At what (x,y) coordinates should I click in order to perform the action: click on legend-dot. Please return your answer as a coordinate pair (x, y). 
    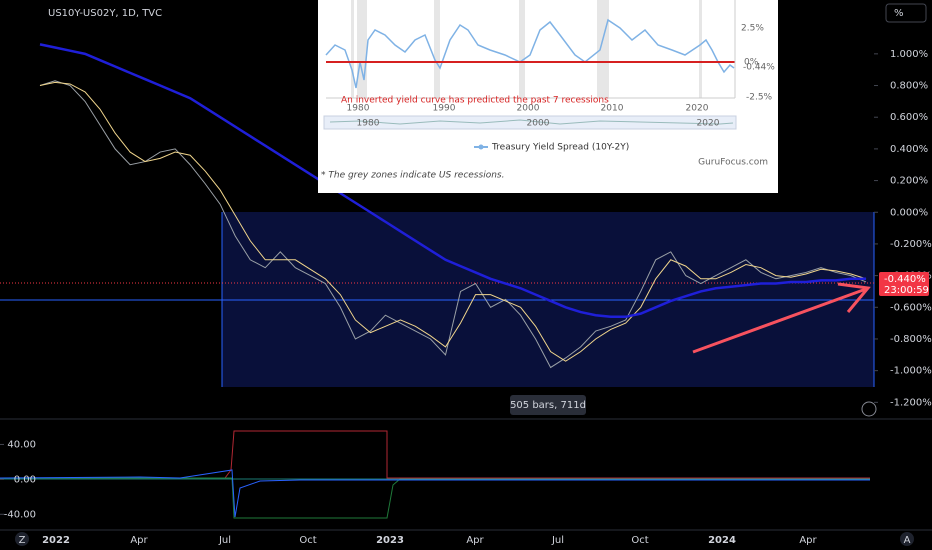
    Looking at the image, I should click on (481, 147).